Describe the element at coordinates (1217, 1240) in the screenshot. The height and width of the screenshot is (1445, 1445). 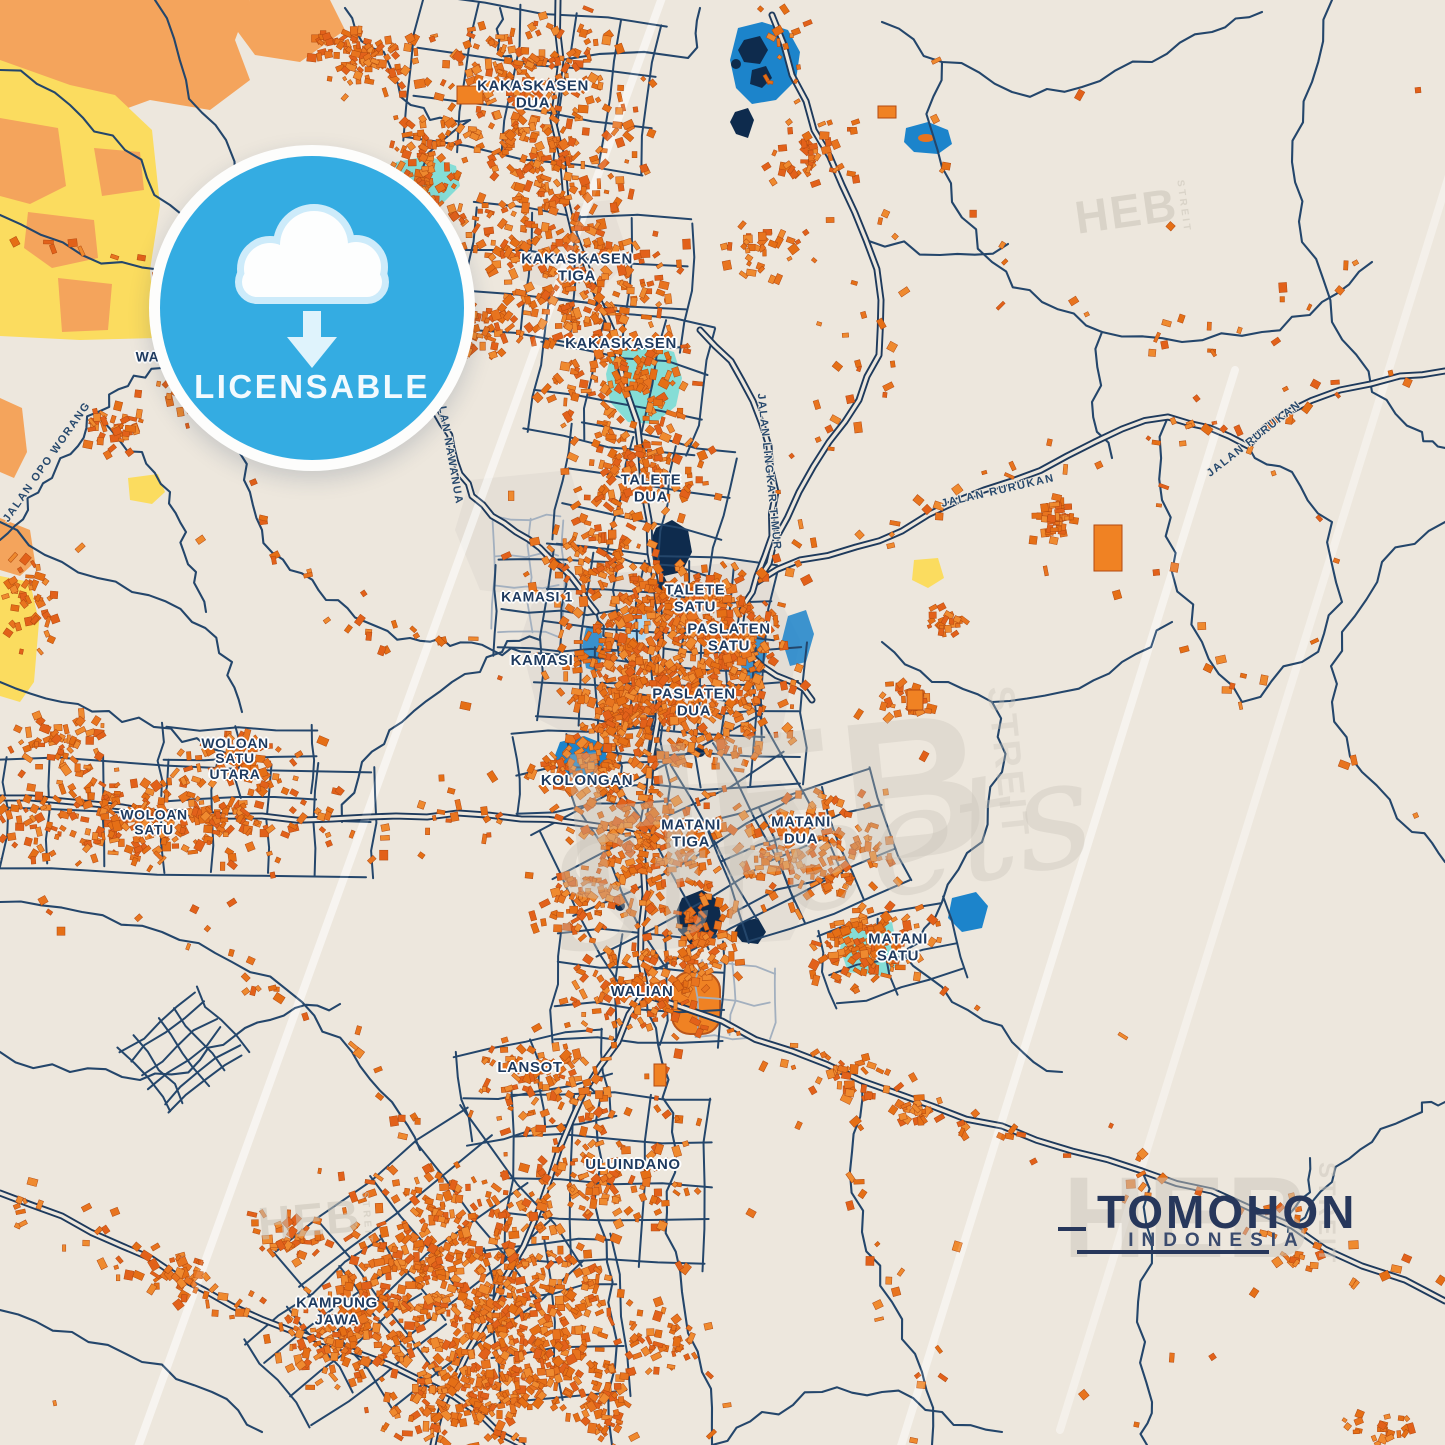
I see `map-title-country: INDONESIA` at that location.